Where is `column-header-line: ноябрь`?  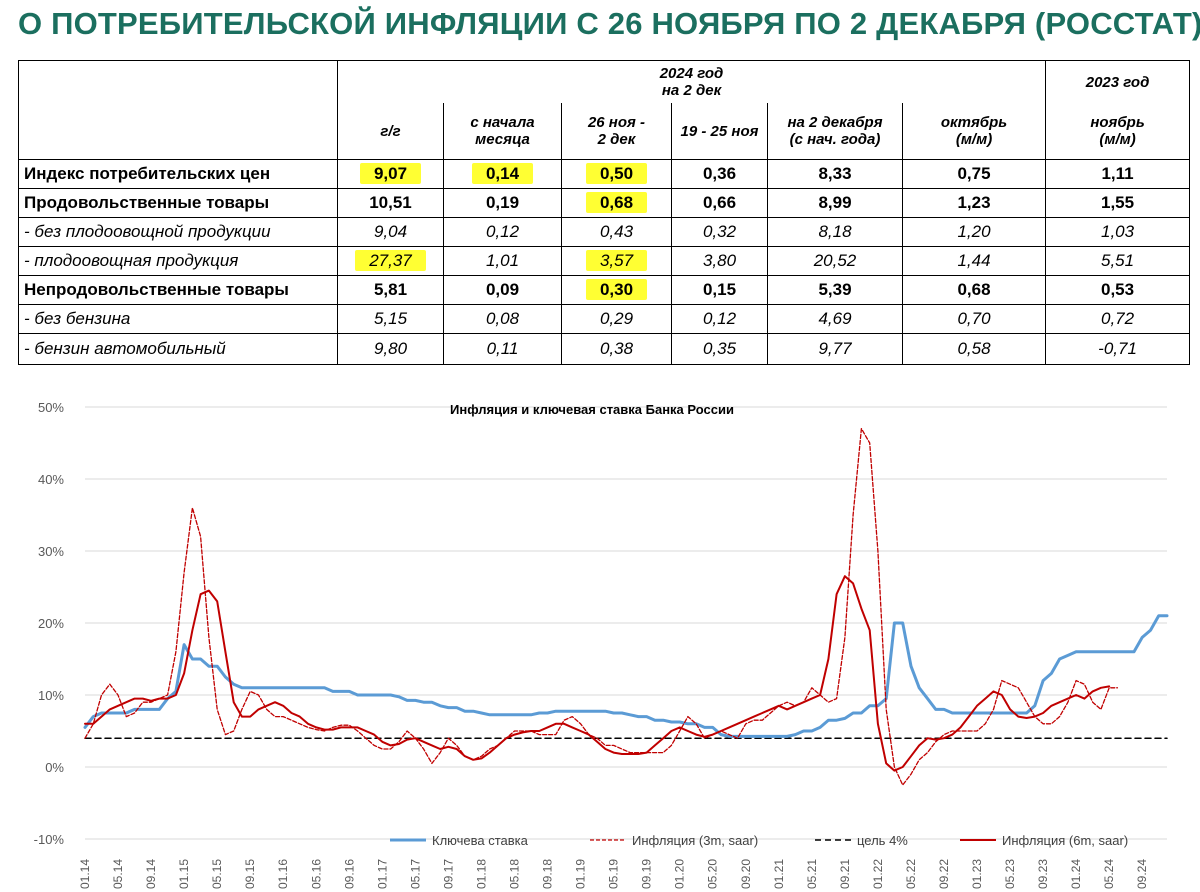 column-header-line: ноябрь is located at coordinates (1117, 122).